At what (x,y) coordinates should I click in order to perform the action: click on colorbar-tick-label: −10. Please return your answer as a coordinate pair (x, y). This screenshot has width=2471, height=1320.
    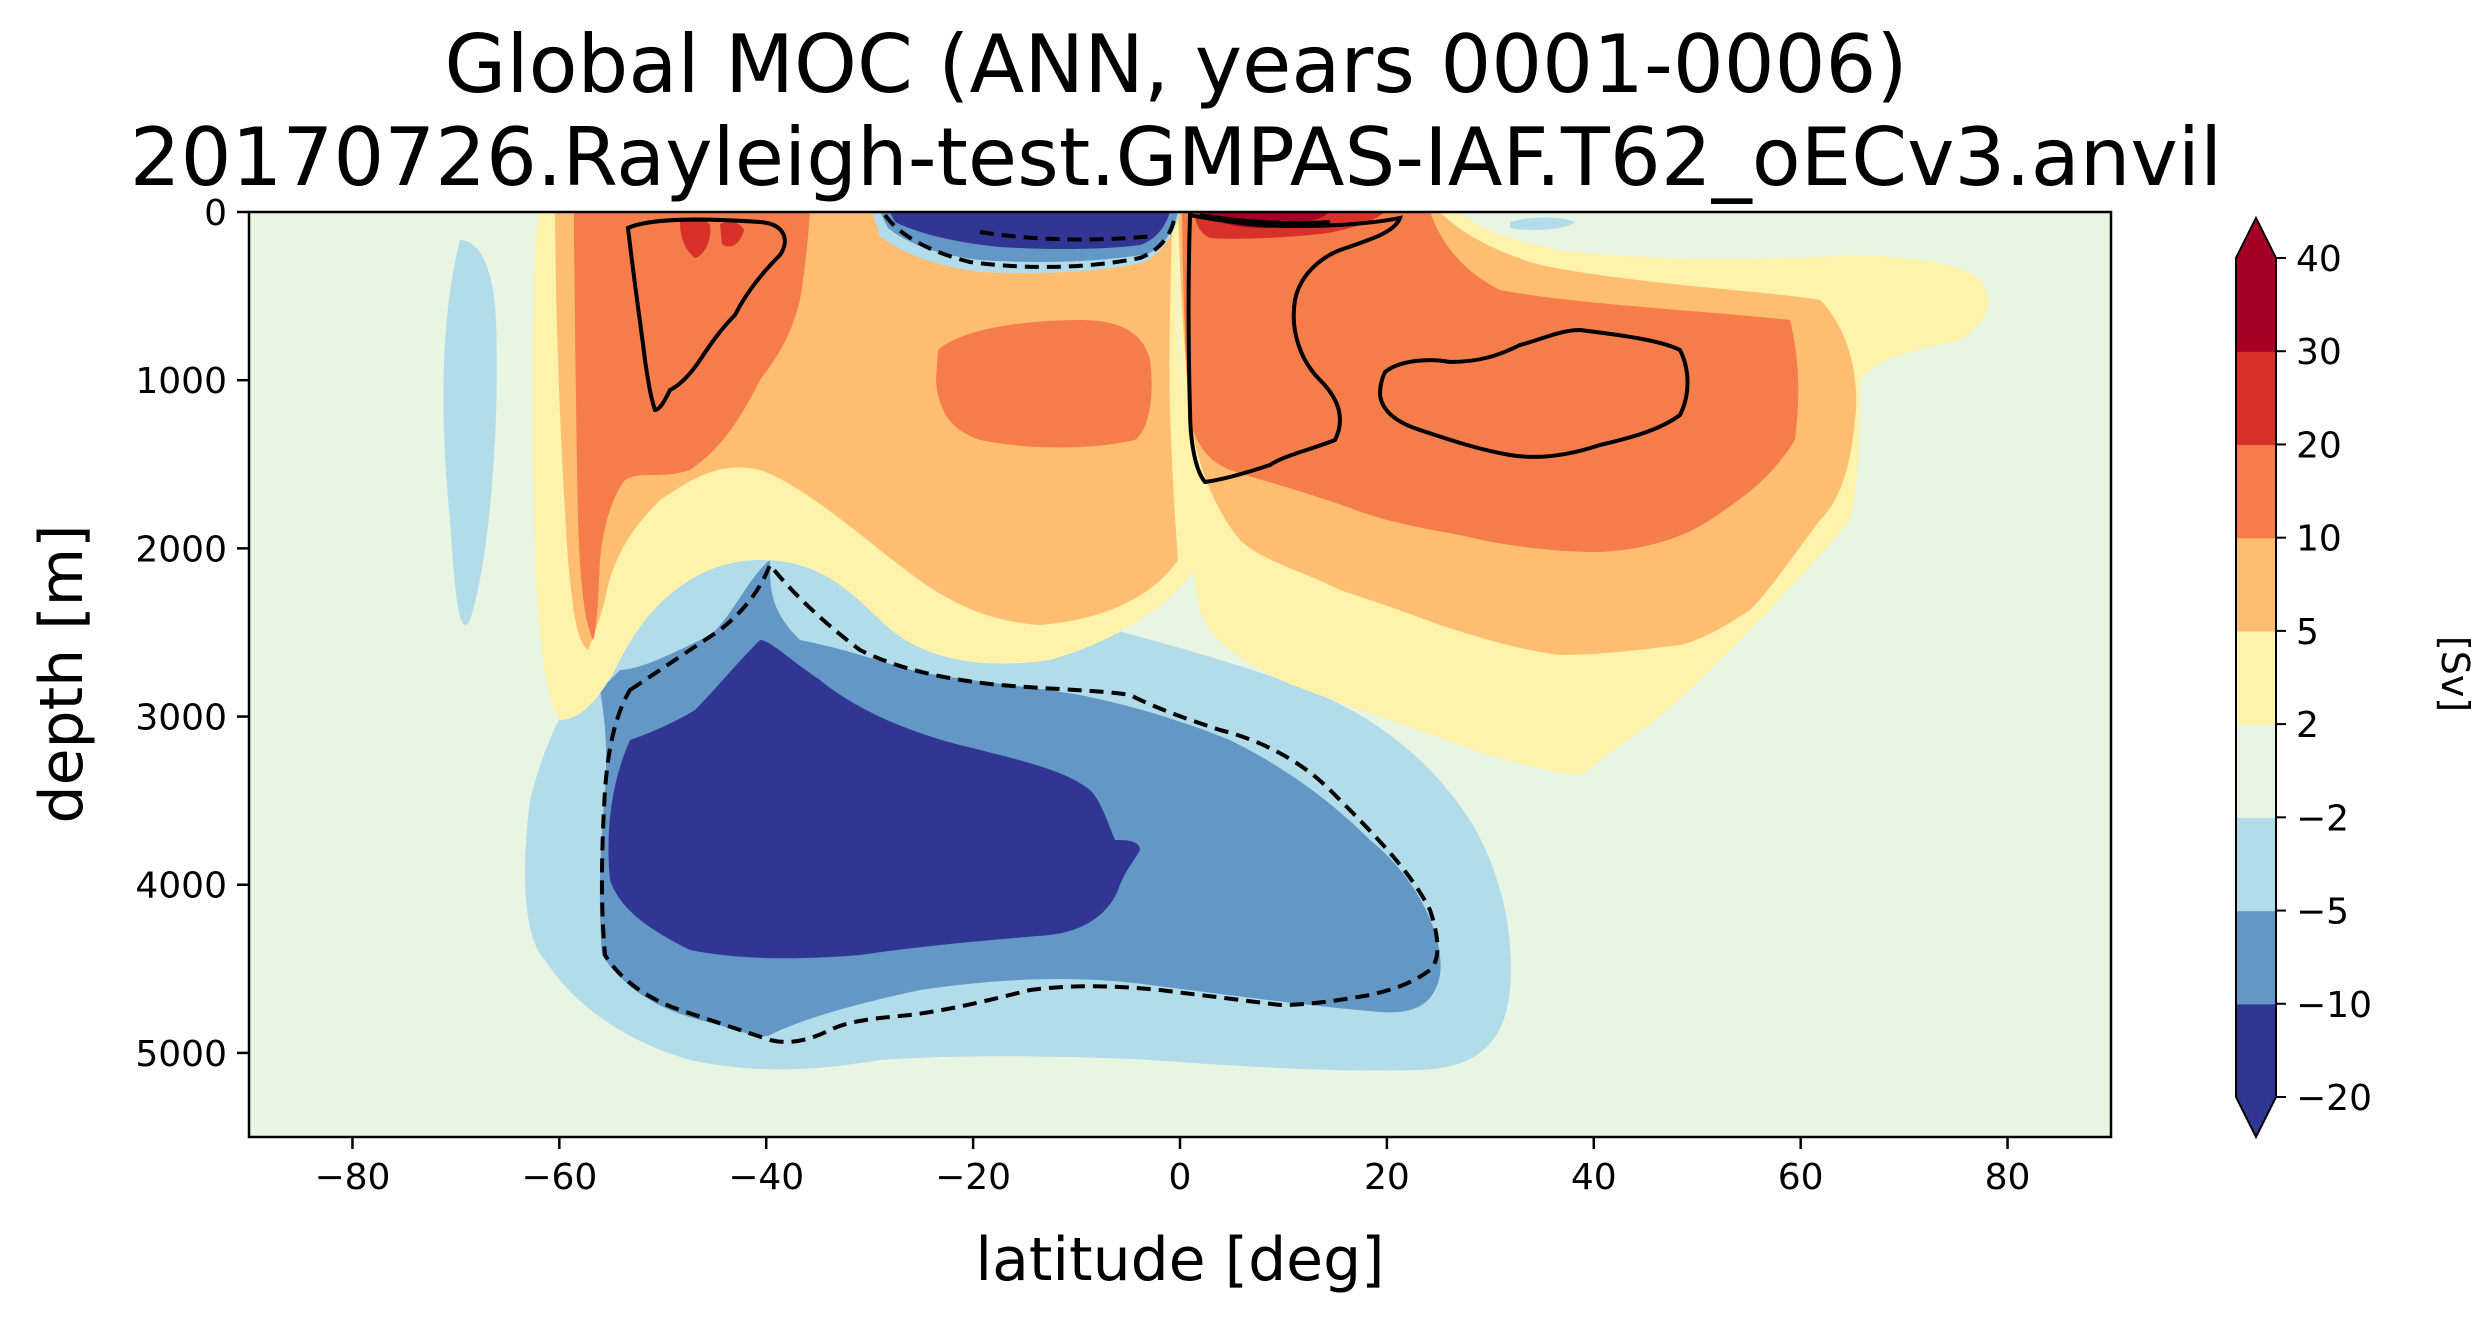
    Looking at the image, I should click on (2334, 1005).